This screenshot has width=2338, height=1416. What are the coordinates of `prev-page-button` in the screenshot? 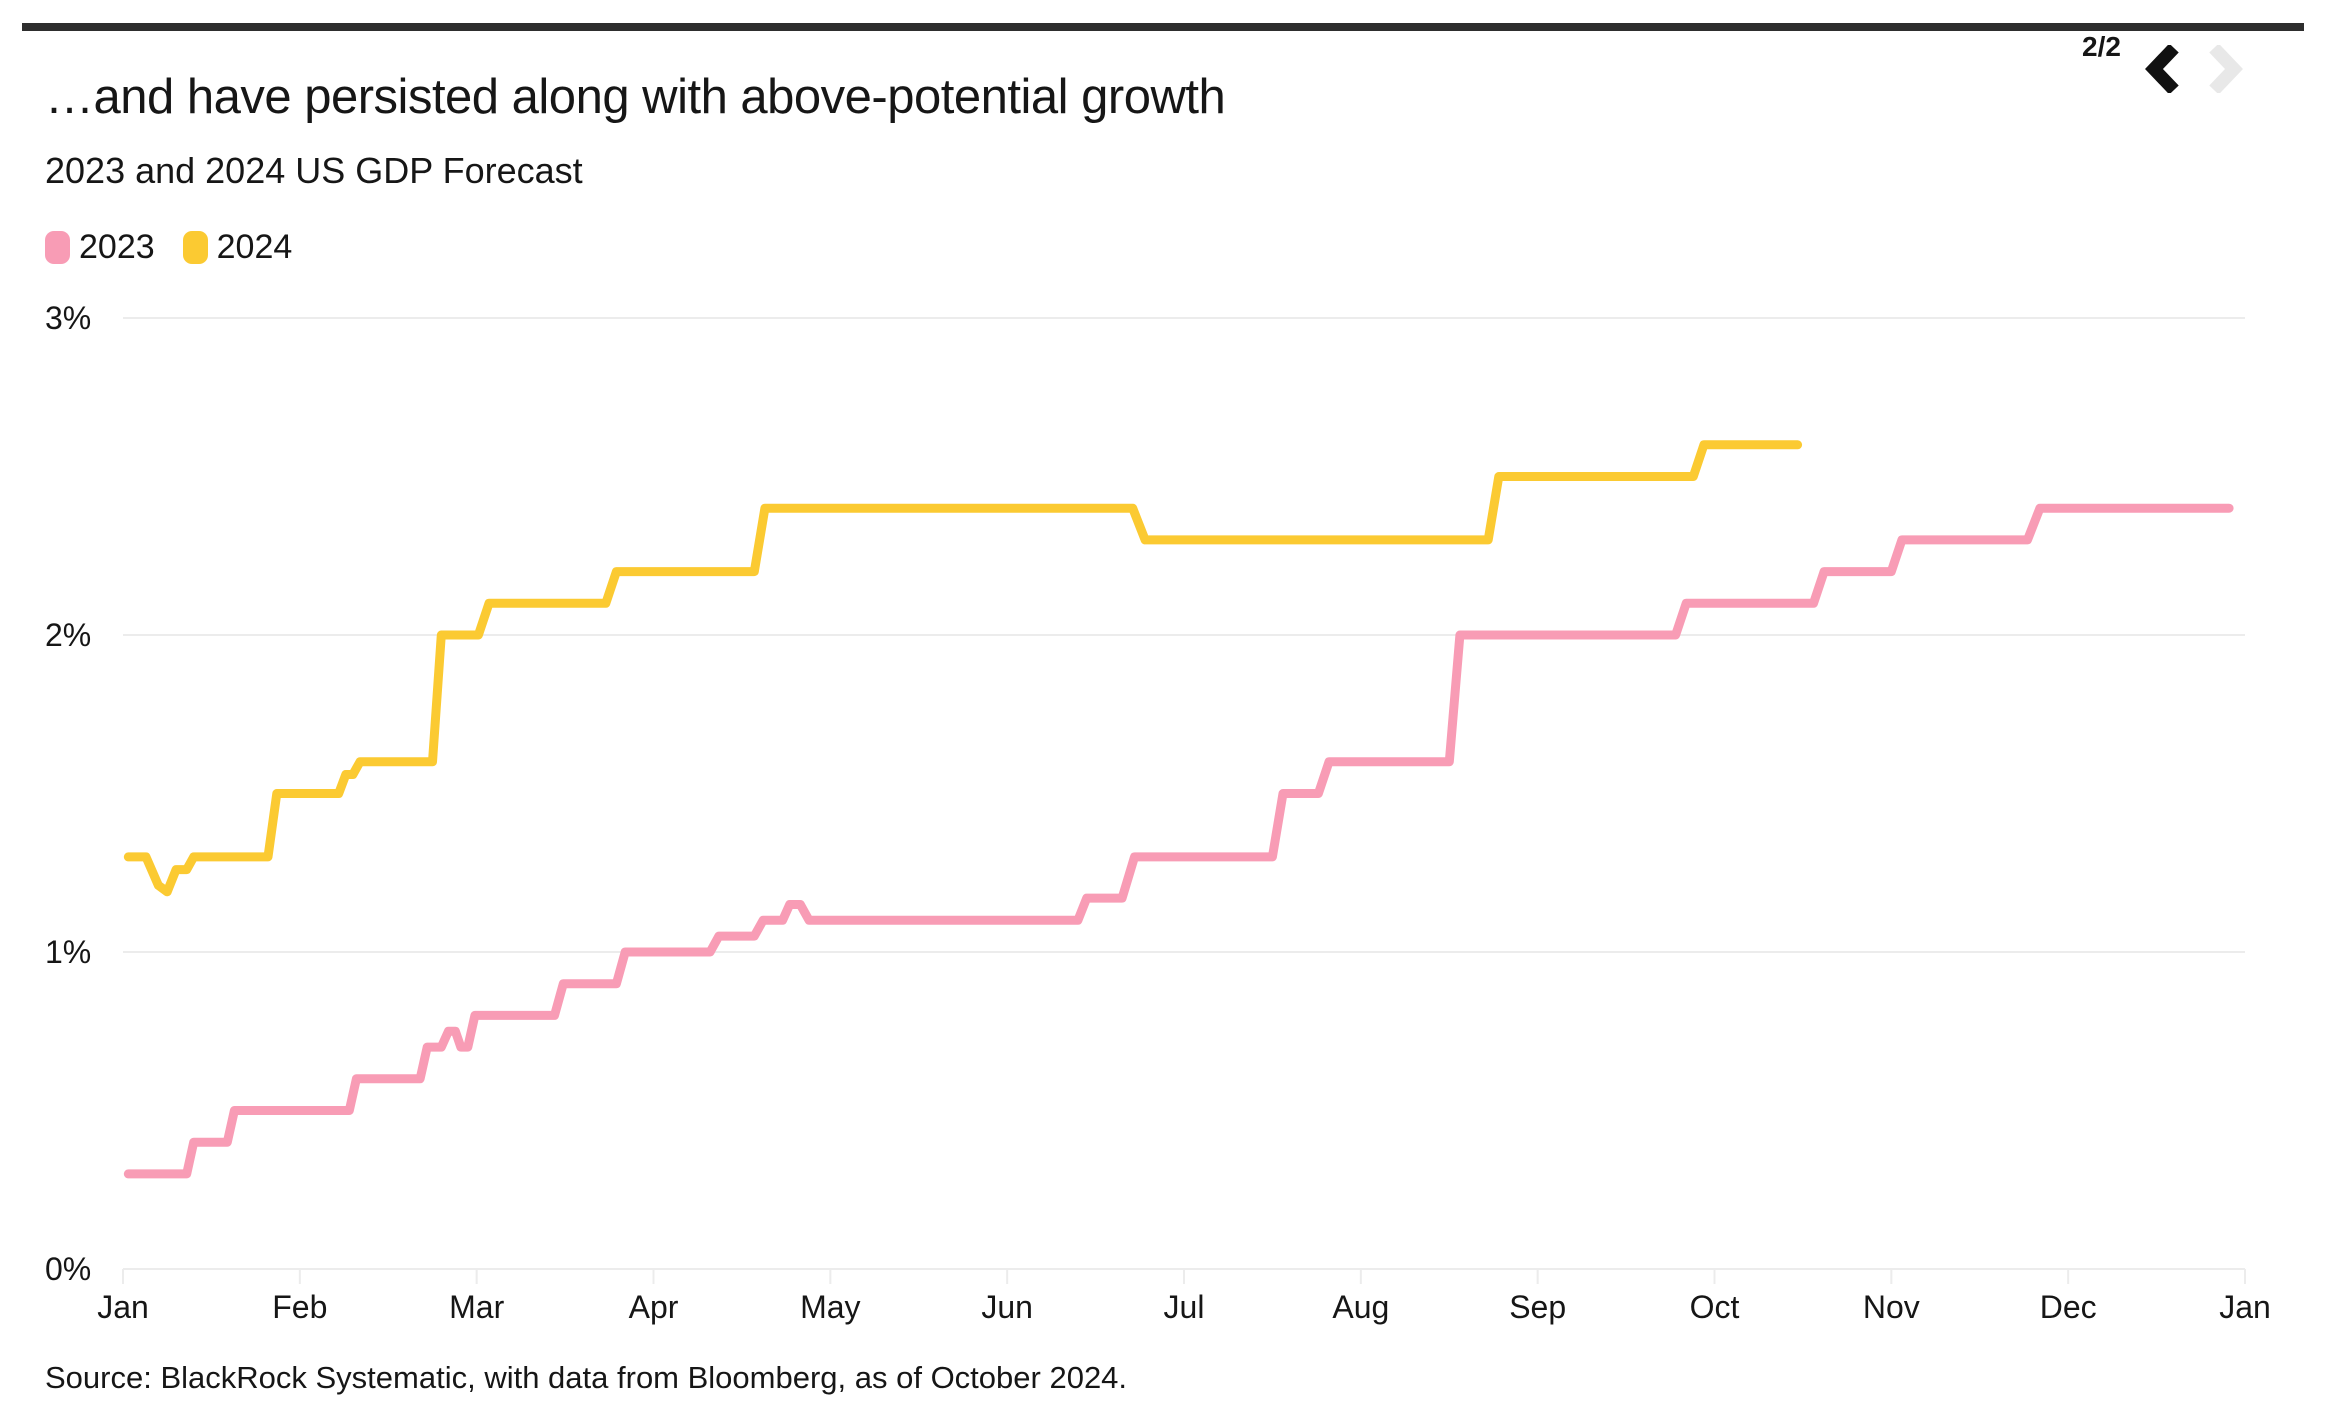 It's located at (2163, 69).